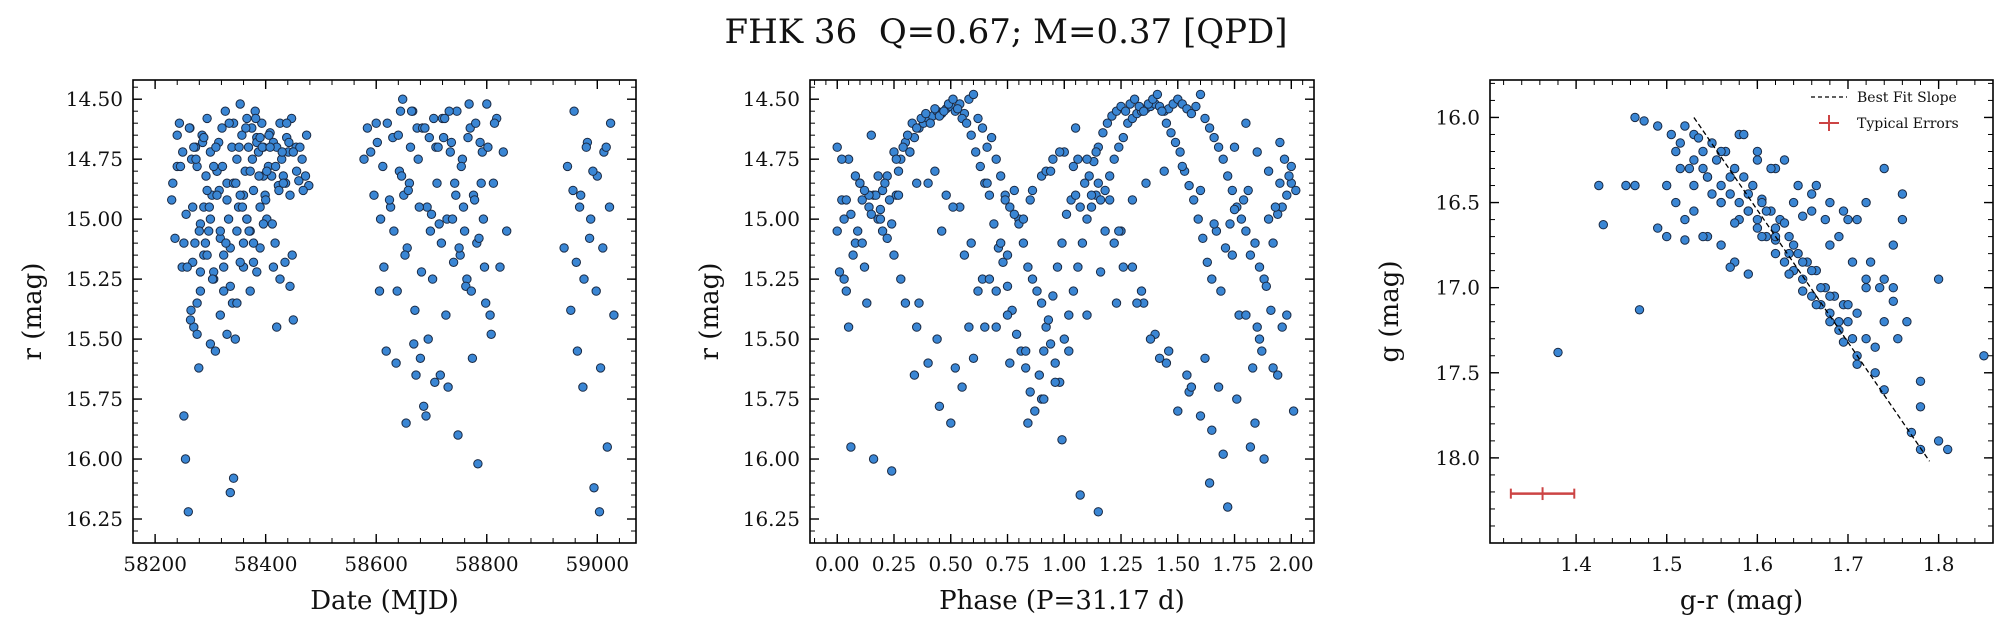 The image size is (2012, 632). Describe the element at coordinates (1939, 564) in the screenshot. I see `x-tick-label: 1.8` at that location.